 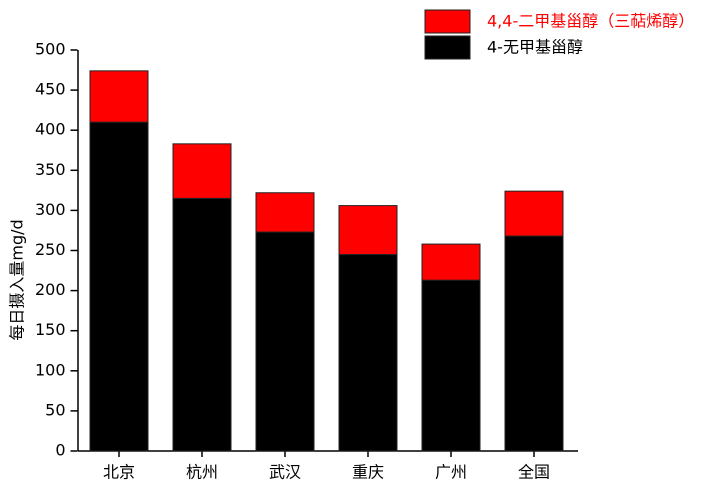 What do you see at coordinates (50, 169) in the screenshot?
I see `y-tick-label: 350` at bounding box center [50, 169].